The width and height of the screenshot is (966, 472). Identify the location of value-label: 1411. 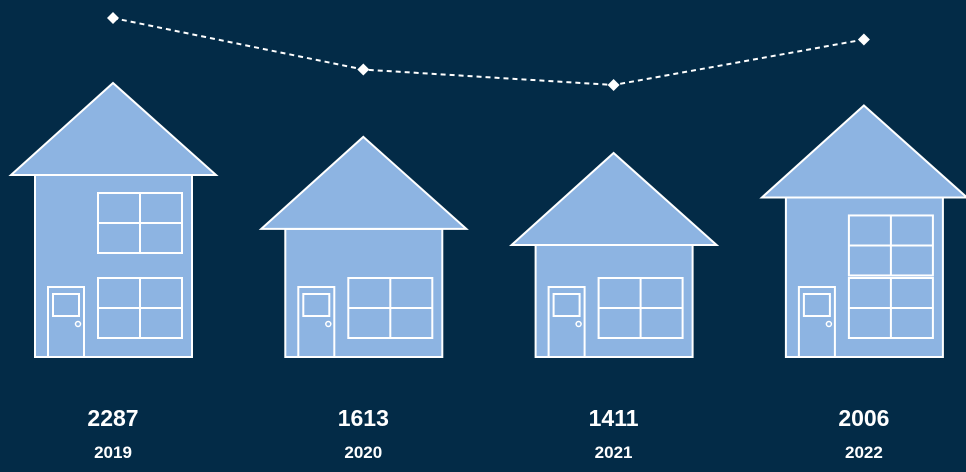
(614, 418).